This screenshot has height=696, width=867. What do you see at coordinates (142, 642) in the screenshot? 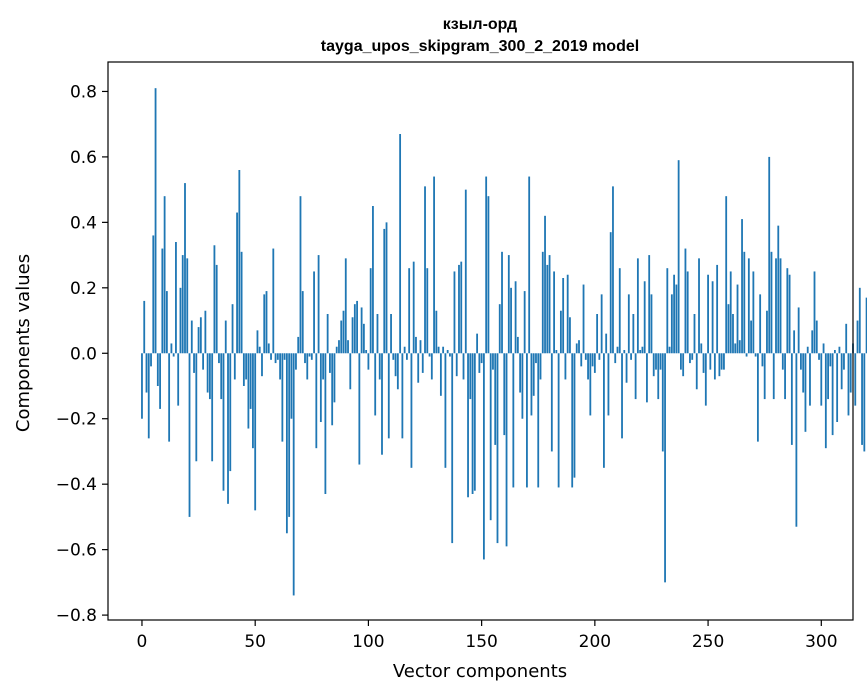
I see `x-tick-label: 0` at bounding box center [142, 642].